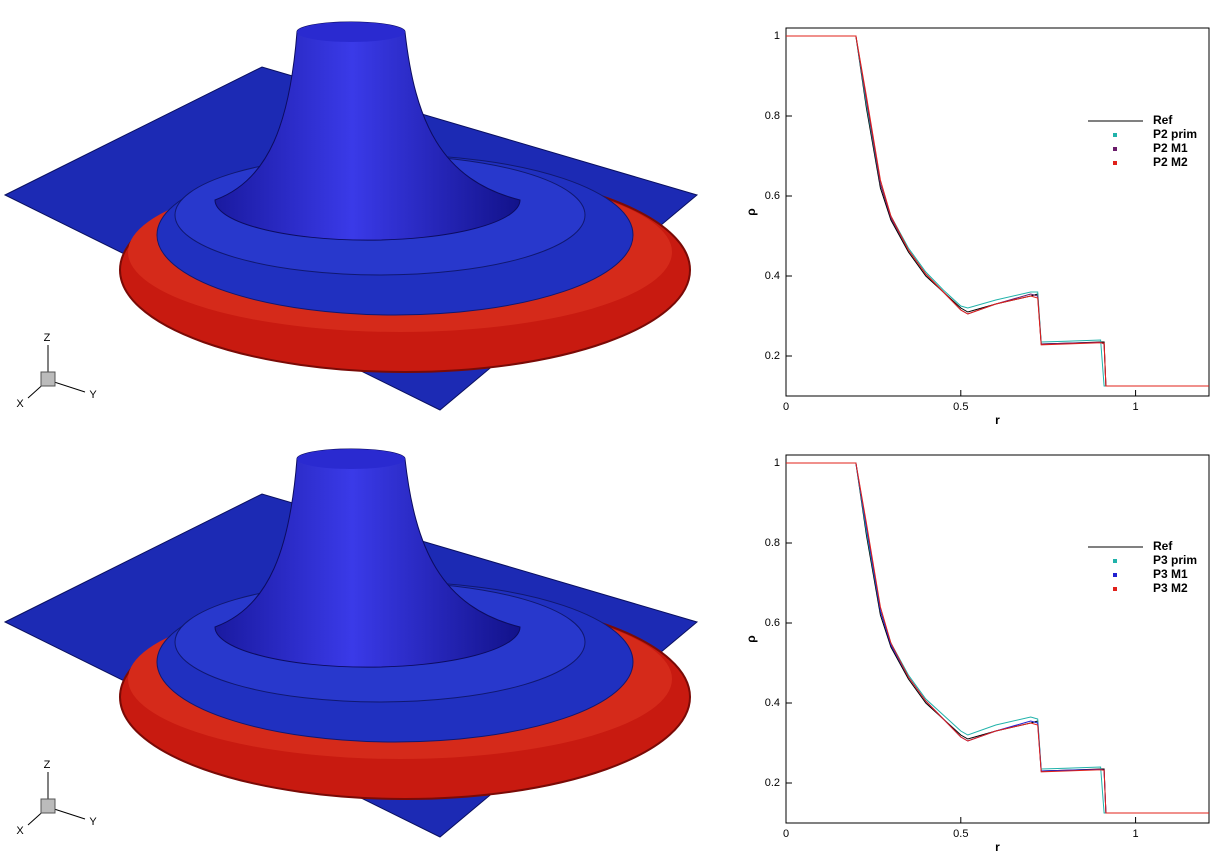 Image resolution: width=1213 pixels, height=854 pixels. Describe the element at coordinates (1170, 574) in the screenshot. I see `legend-label: P3 M1` at that location.